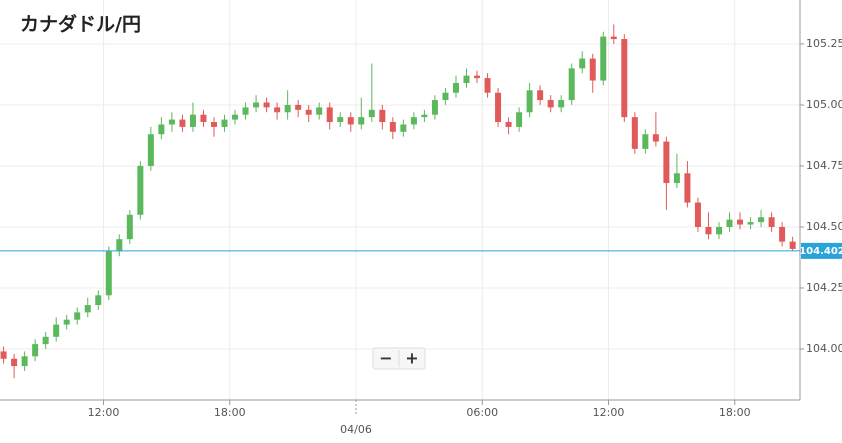 The height and width of the screenshot is (443, 842). What do you see at coordinates (399, 358) in the screenshot?
I see `zoom-controls: − +` at bounding box center [399, 358].